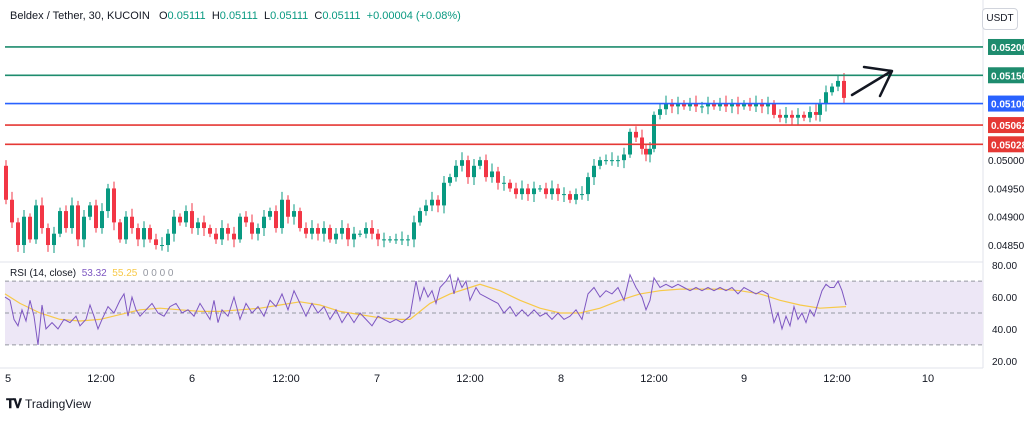 The image size is (1024, 423). What do you see at coordinates (145, 273) in the screenshot?
I see `rsi-extra-0: 0` at bounding box center [145, 273].